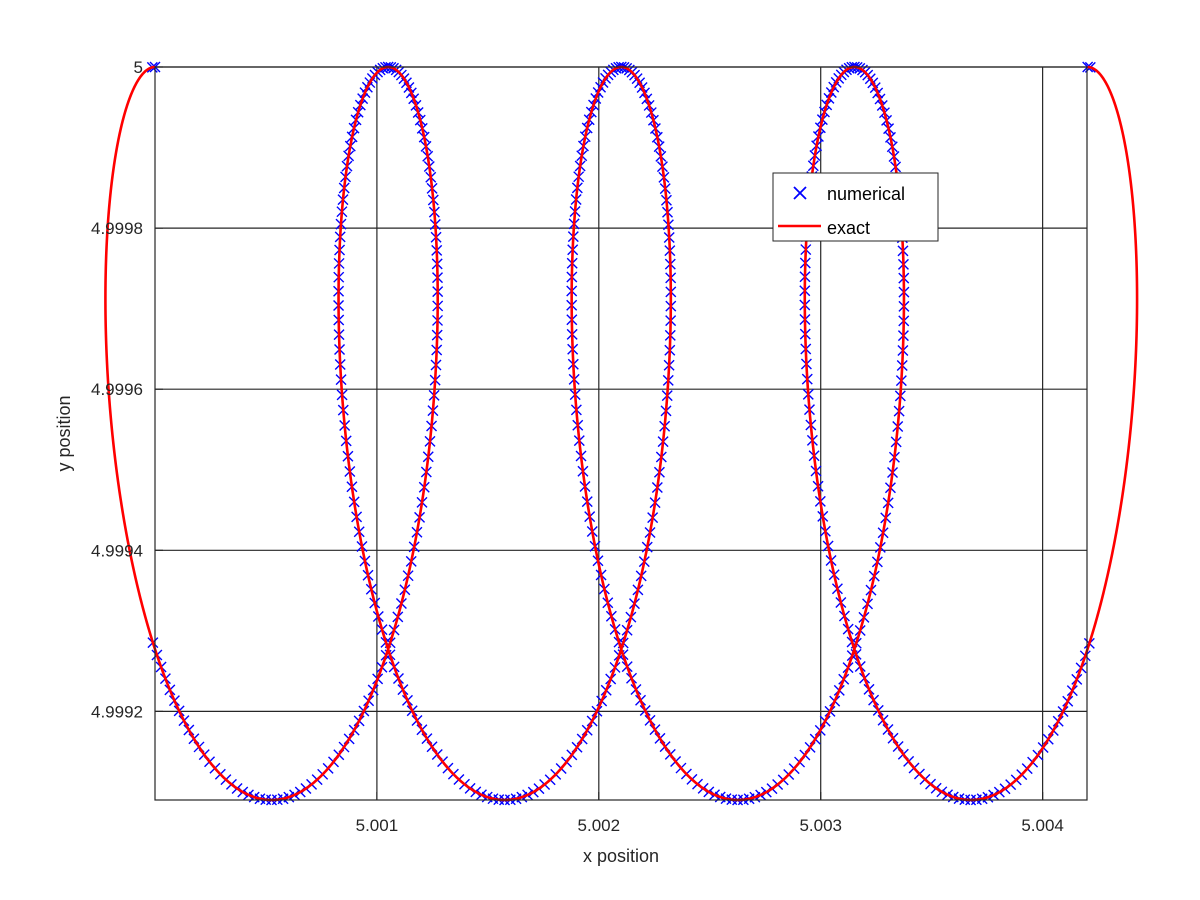  I want to click on y-tick-label: 4.9998, so click(117, 228).